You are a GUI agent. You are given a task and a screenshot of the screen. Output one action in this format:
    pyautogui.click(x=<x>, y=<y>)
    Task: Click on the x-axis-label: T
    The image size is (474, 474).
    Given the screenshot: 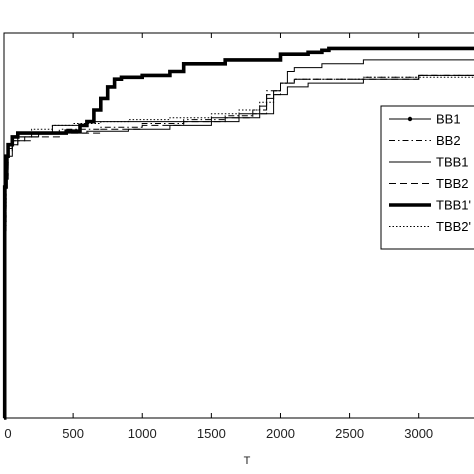 What is the action you would take?
    pyautogui.click(x=247, y=461)
    